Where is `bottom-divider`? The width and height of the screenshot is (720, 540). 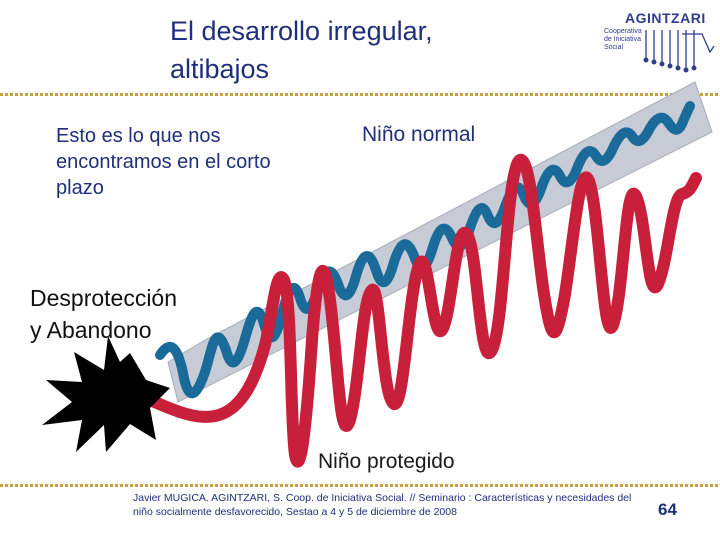
bottom-divider is located at coordinates (360, 485).